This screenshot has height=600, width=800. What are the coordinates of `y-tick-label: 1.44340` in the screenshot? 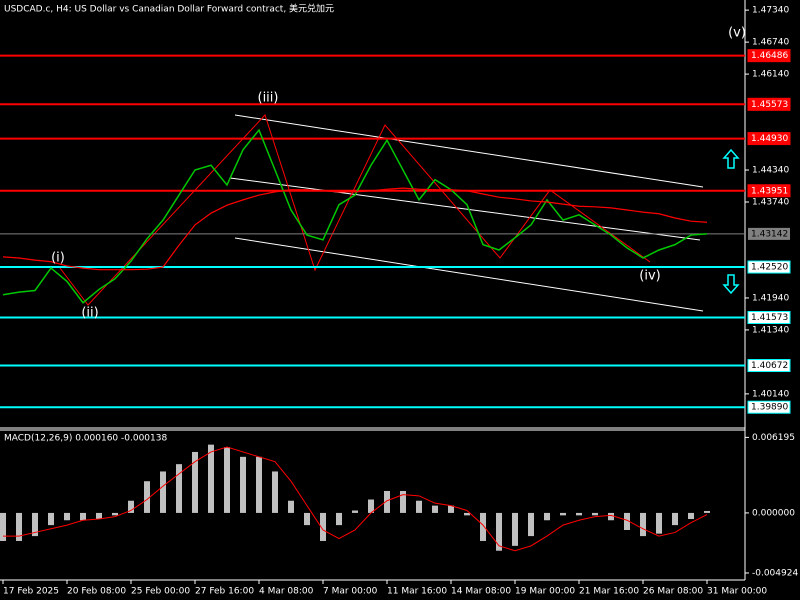 It's located at (770, 171).